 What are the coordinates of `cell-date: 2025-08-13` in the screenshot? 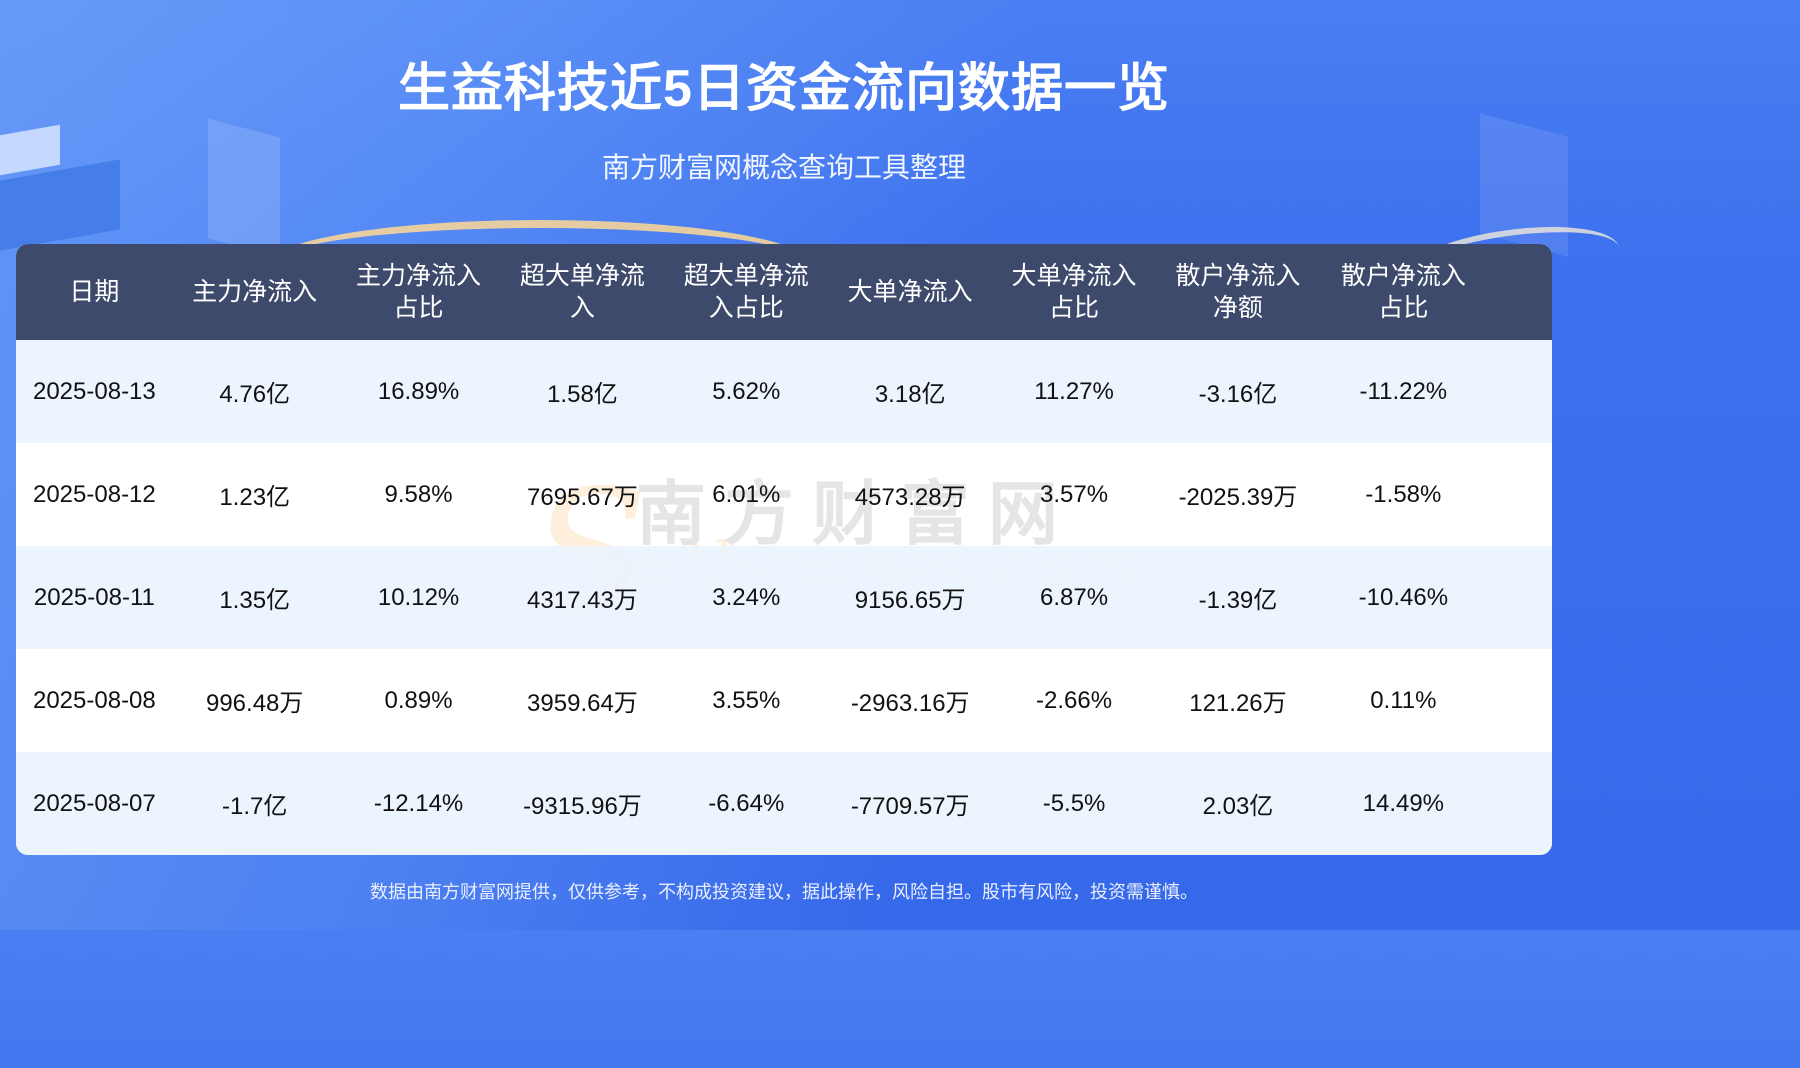 It's located at (94, 391).